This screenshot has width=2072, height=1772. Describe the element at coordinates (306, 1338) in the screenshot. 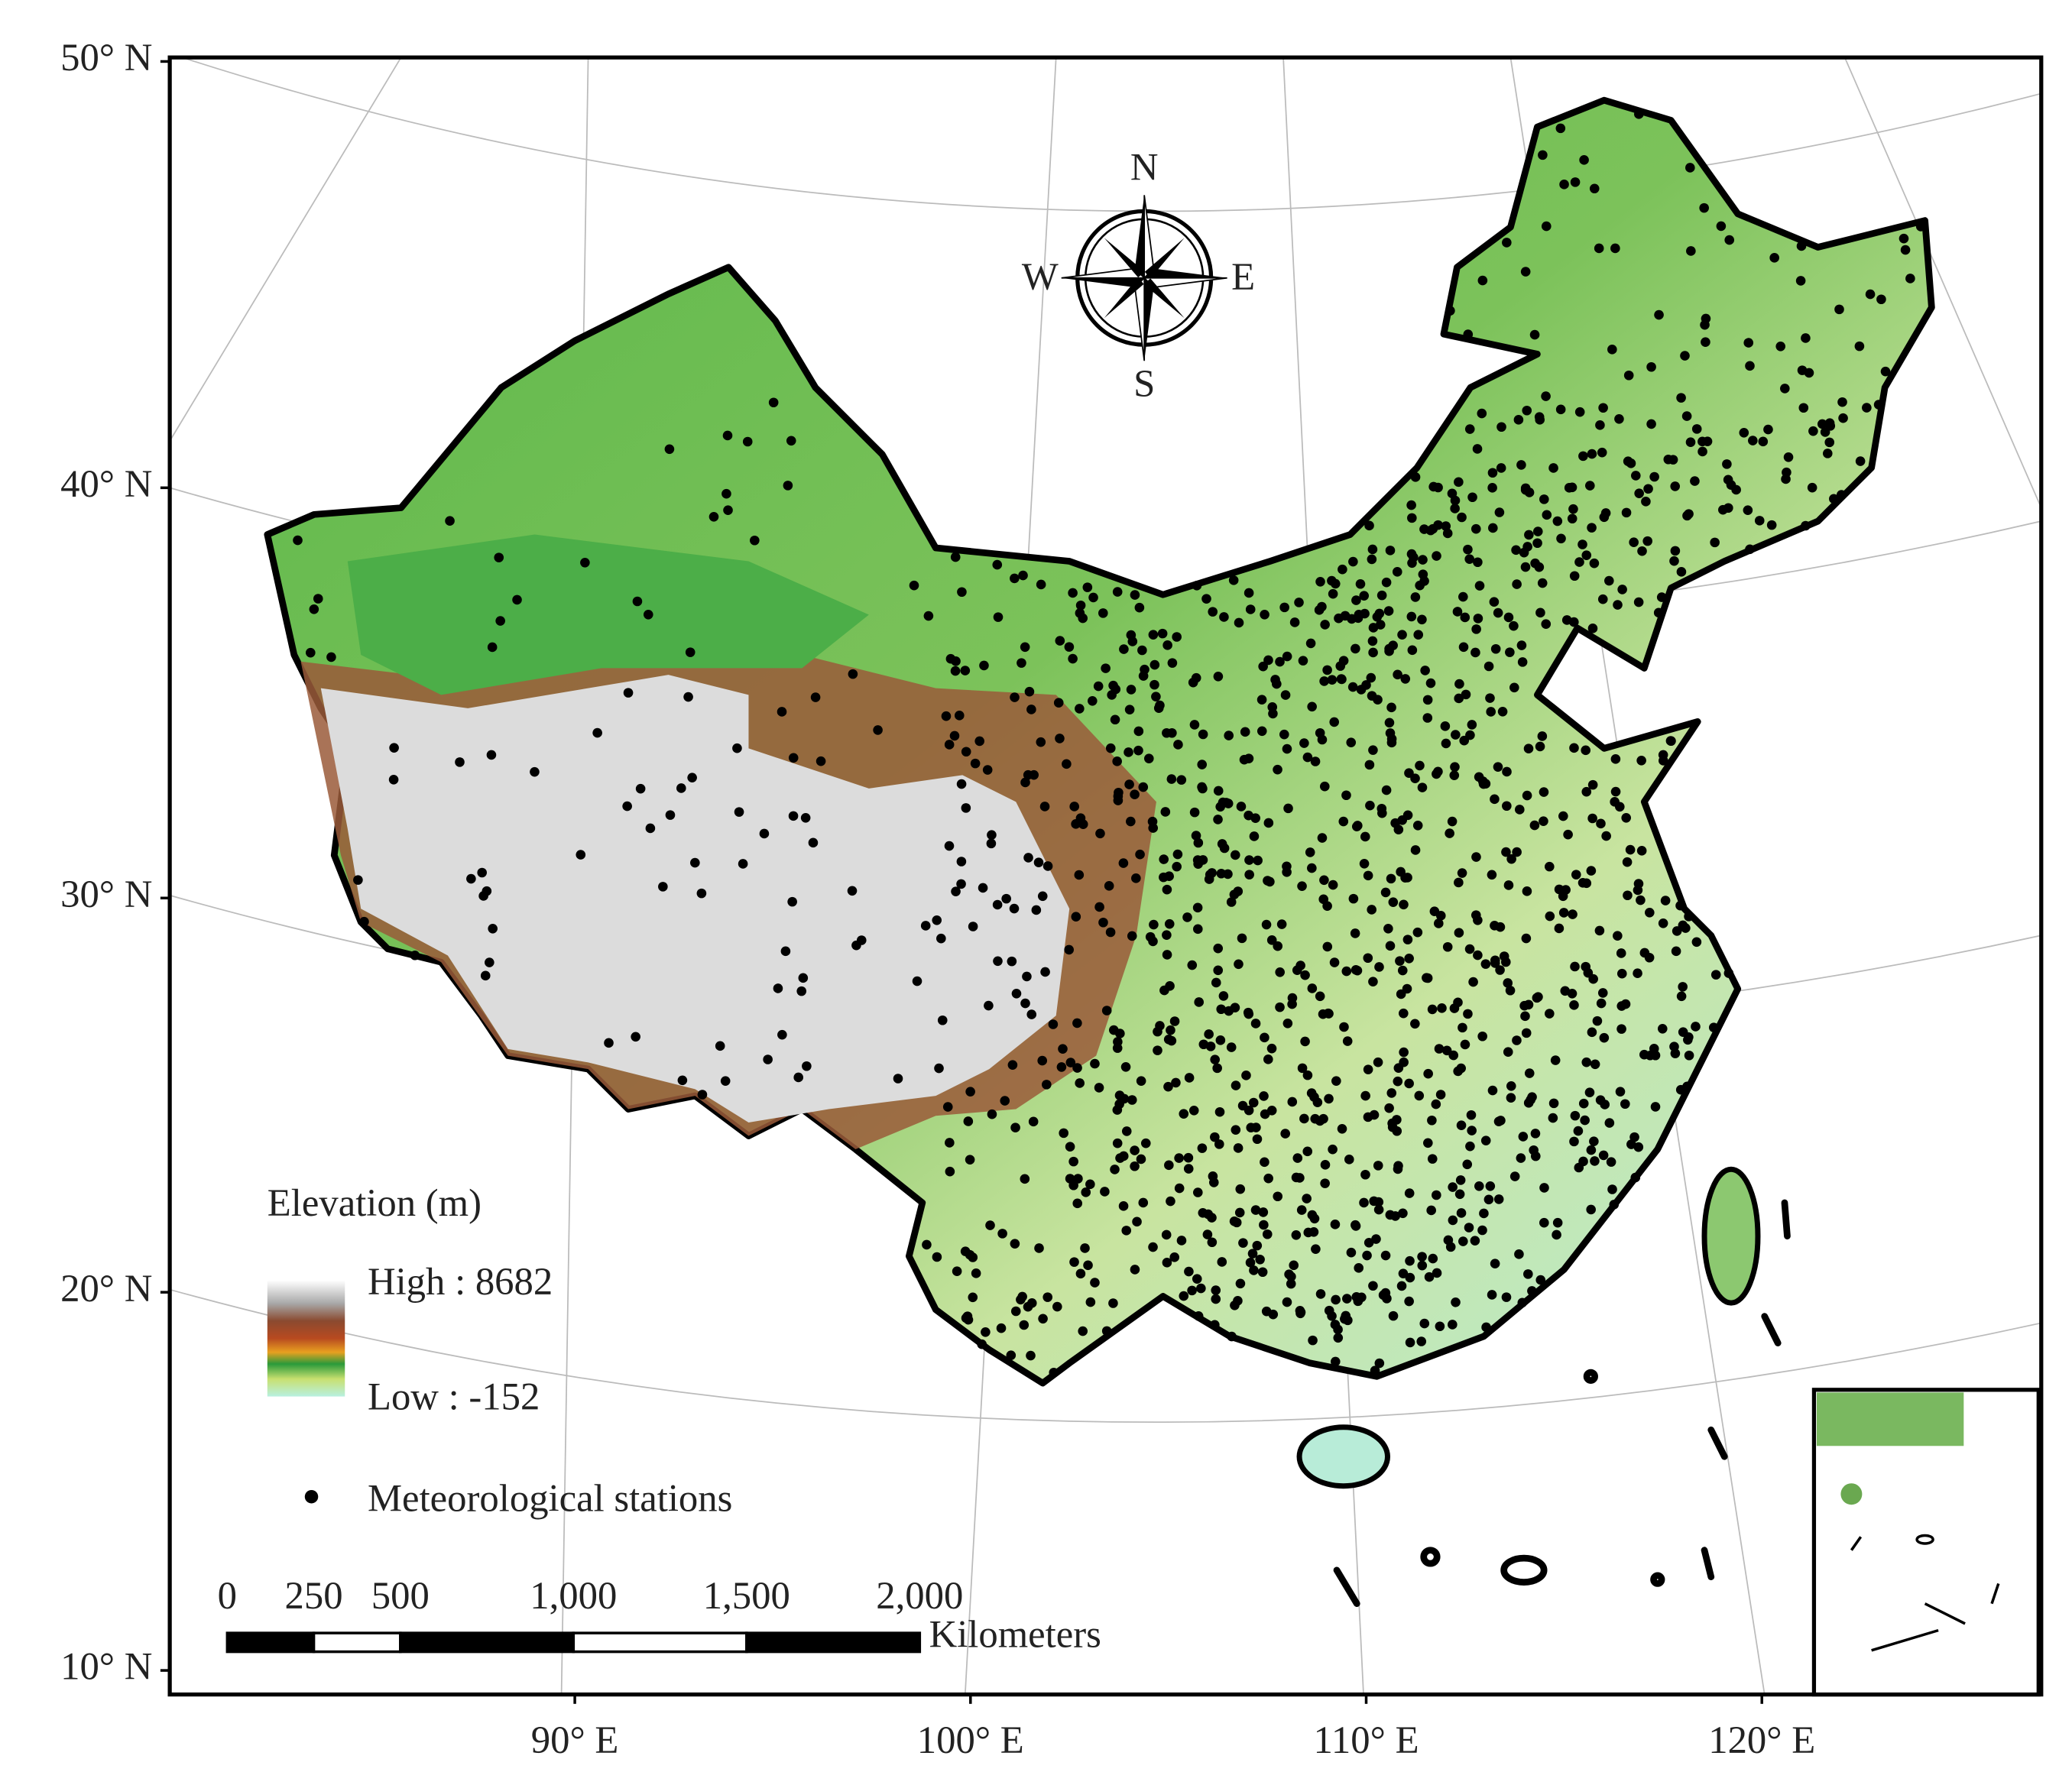

I see `elevation-ramp` at that location.